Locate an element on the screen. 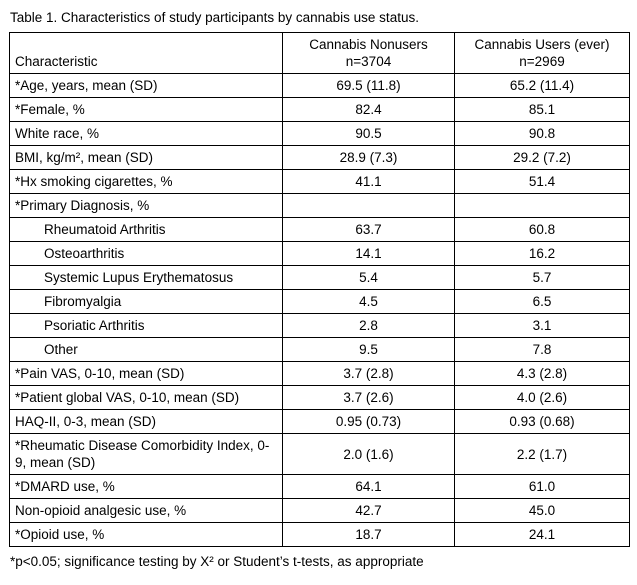 The height and width of the screenshot is (585, 637). nonusers-value: 9.5 is located at coordinates (368, 349).